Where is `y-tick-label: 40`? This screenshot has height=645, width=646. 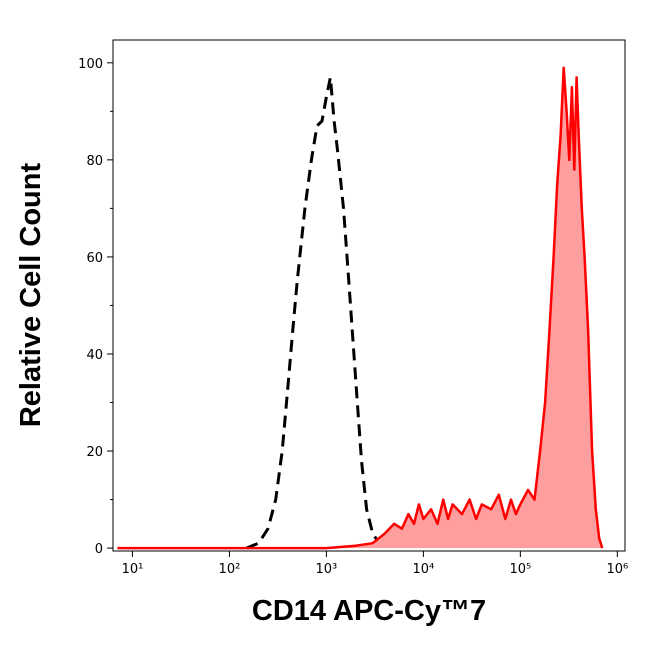
y-tick-label: 40 is located at coordinates (94, 355).